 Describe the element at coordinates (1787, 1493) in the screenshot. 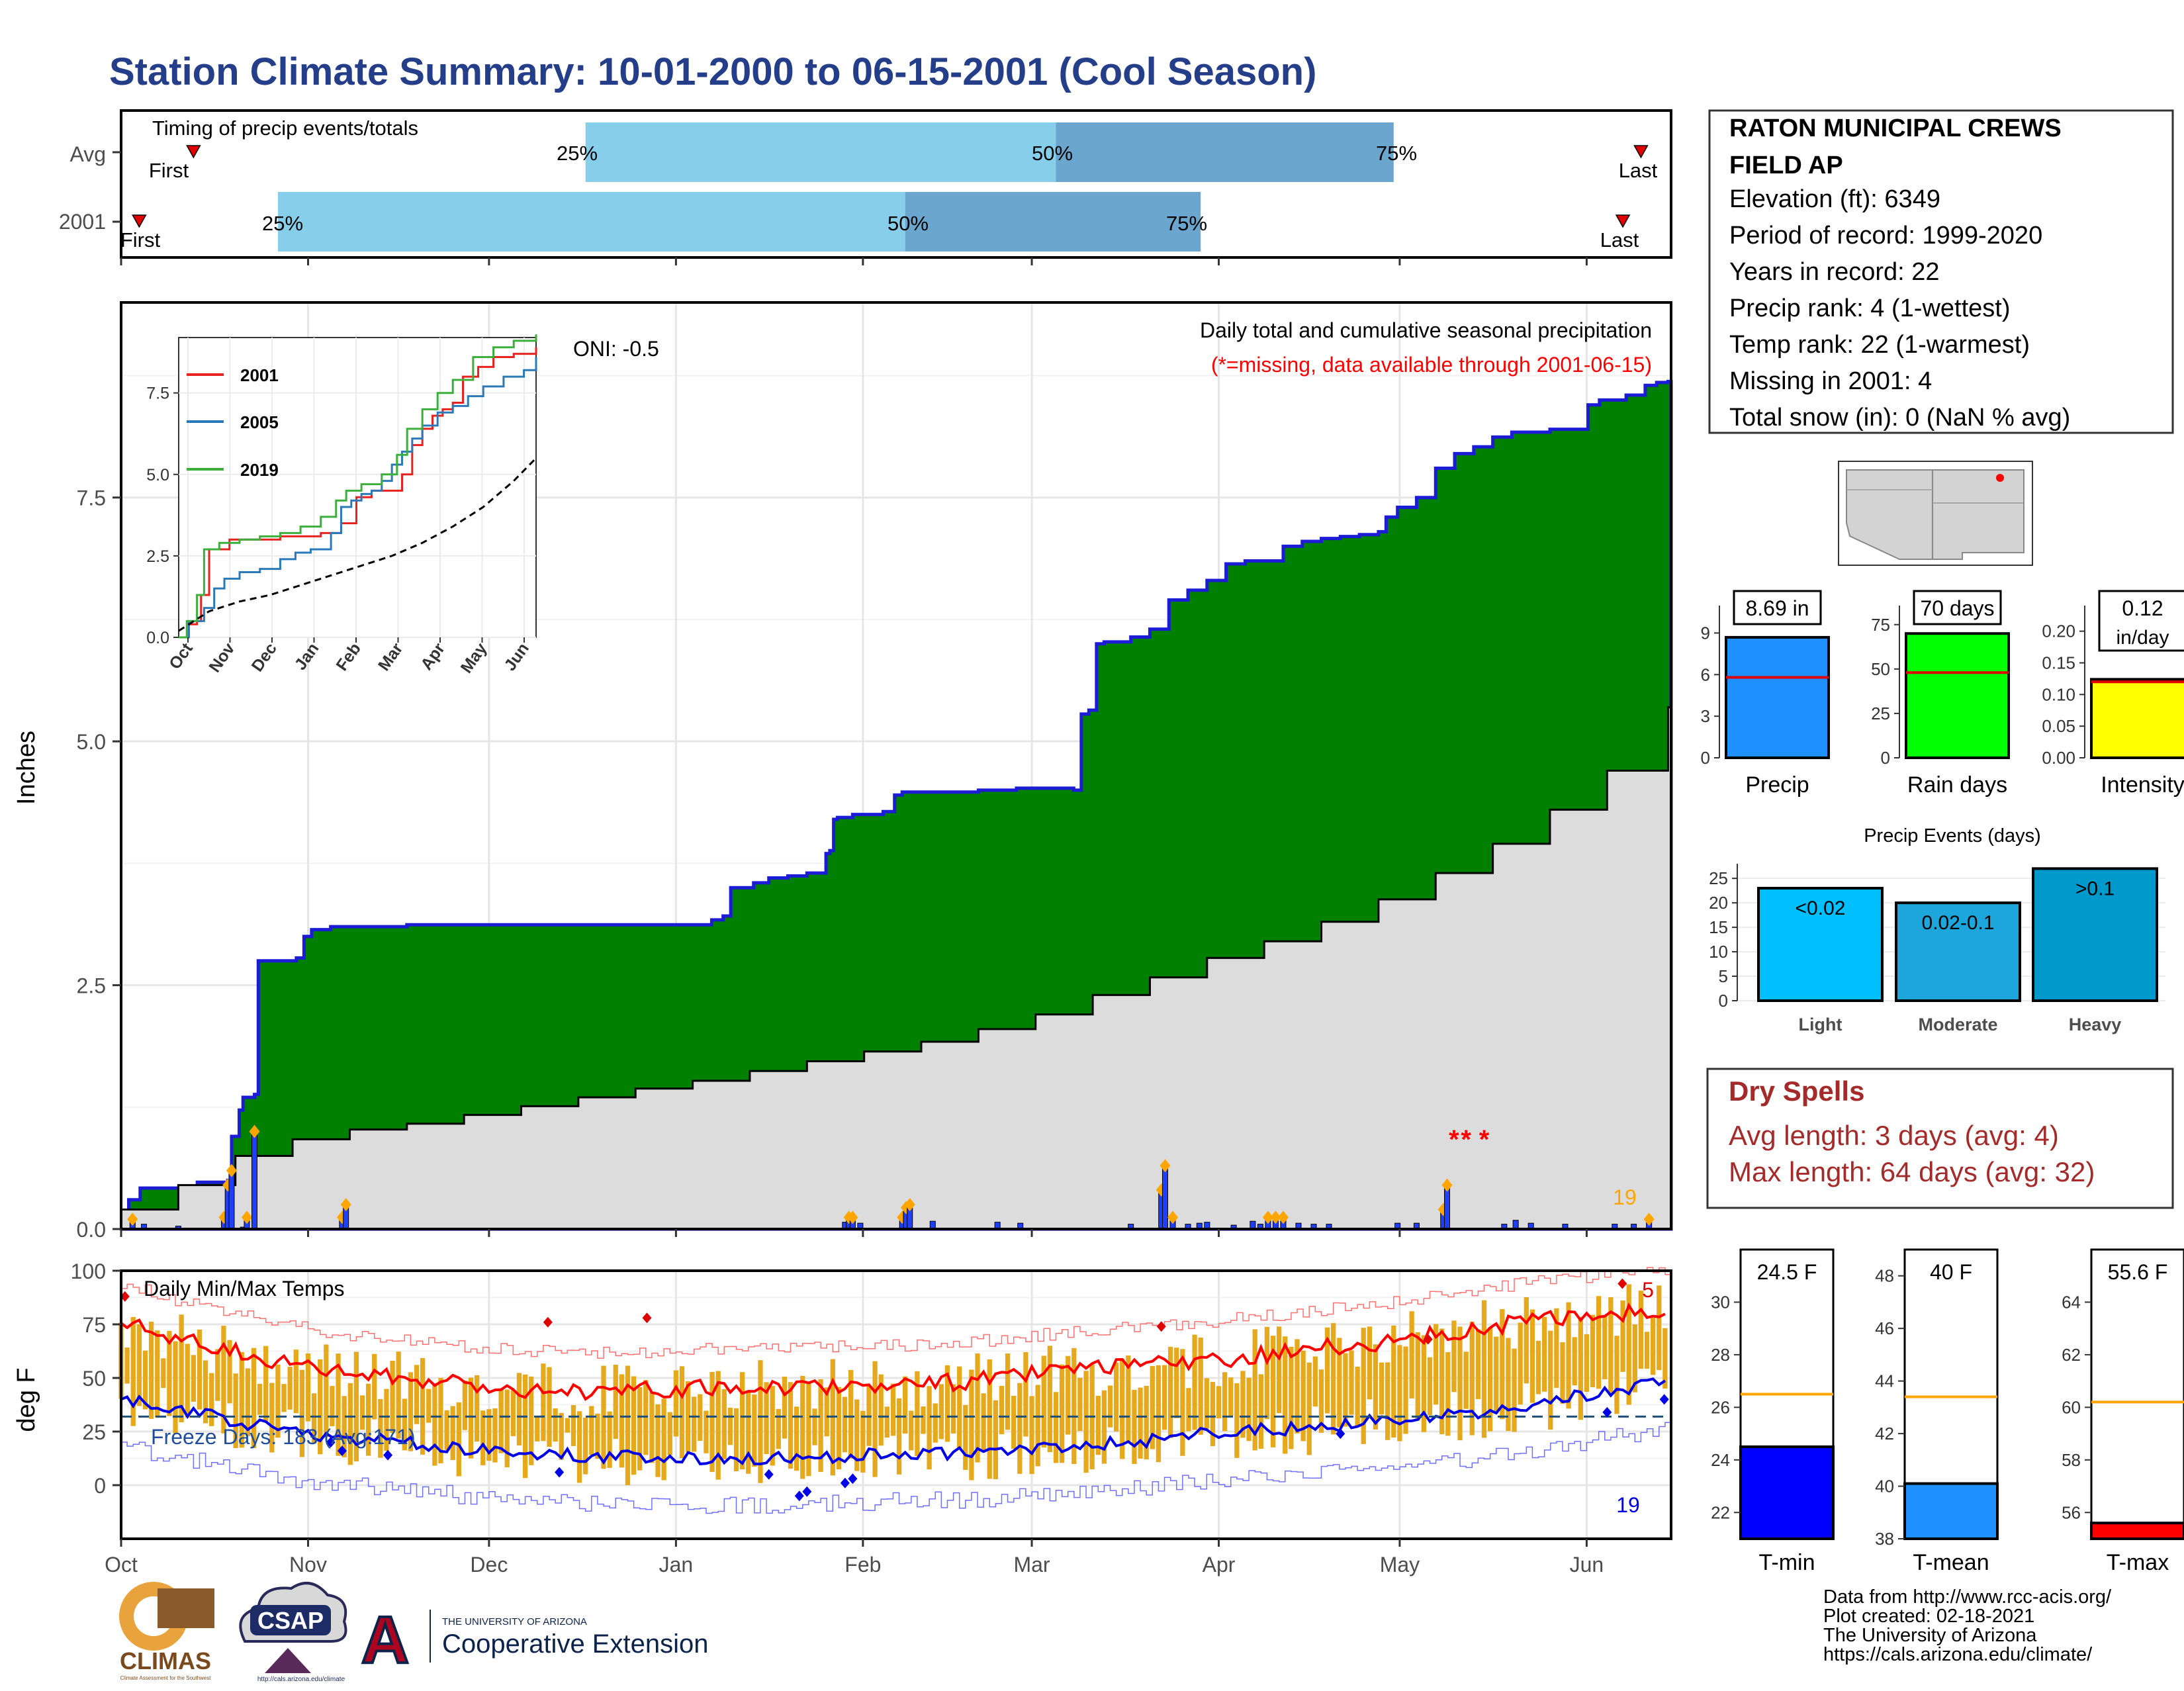

I see `temp-summary-bar` at that location.